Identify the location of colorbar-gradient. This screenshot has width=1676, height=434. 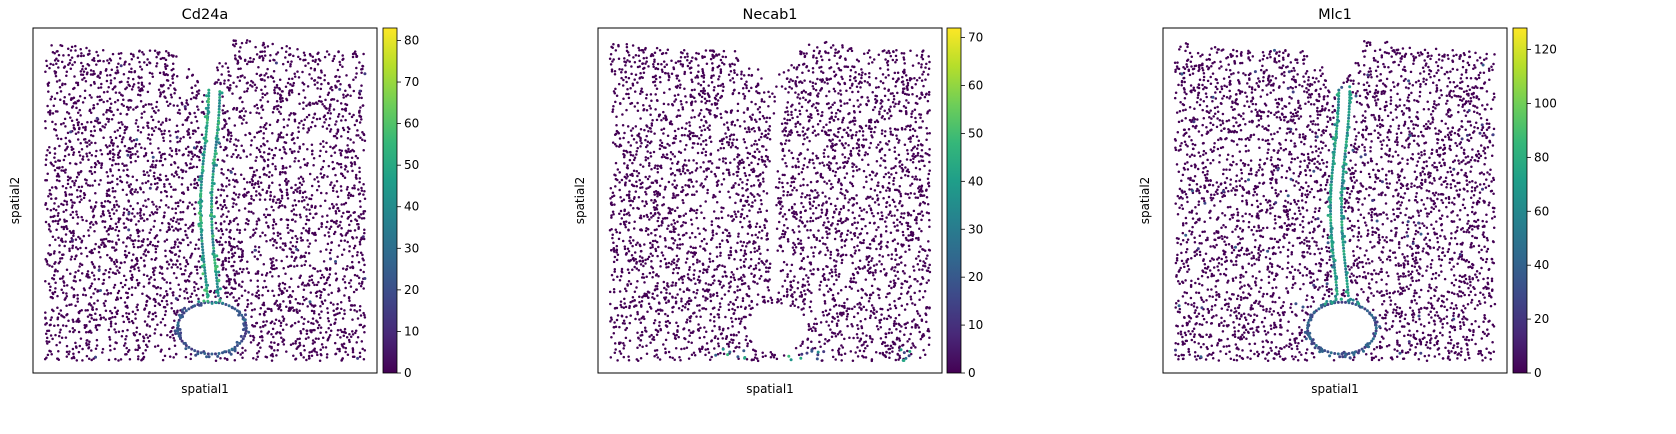
(390, 200).